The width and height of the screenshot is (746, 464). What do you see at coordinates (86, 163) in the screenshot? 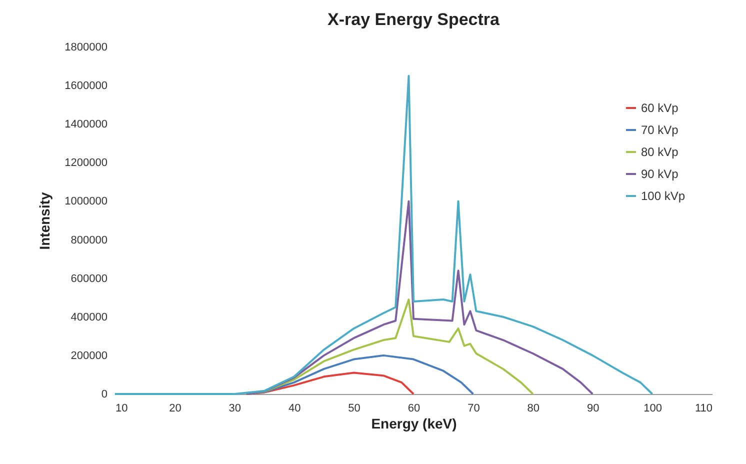
I see `y-tick-label: 1200000` at bounding box center [86, 163].